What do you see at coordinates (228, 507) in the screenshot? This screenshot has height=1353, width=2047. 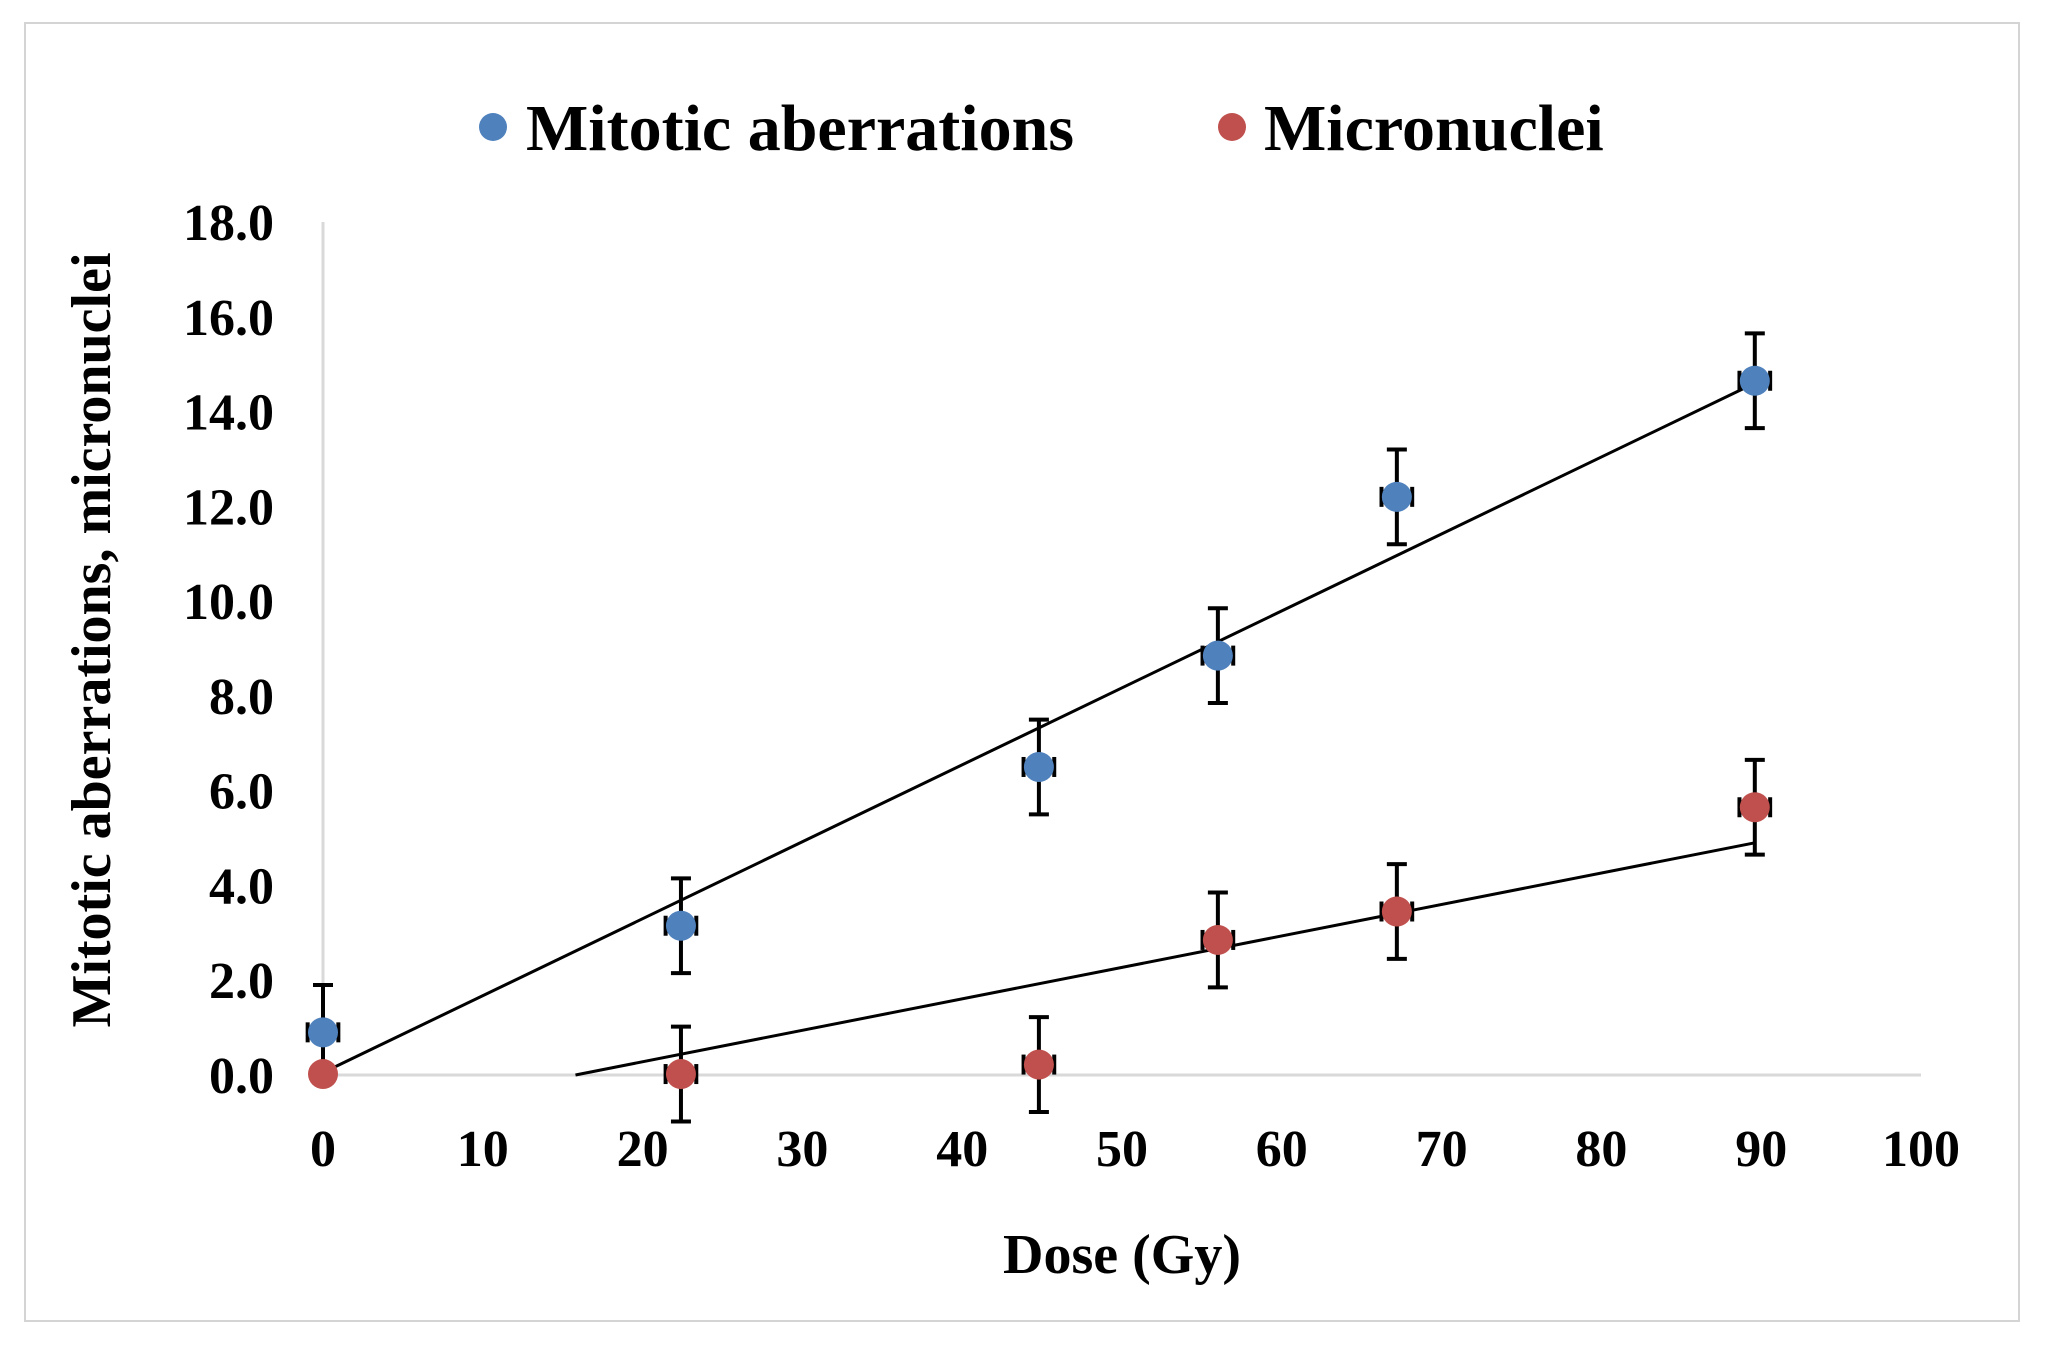 I see `y-tick-label: 12.0` at bounding box center [228, 507].